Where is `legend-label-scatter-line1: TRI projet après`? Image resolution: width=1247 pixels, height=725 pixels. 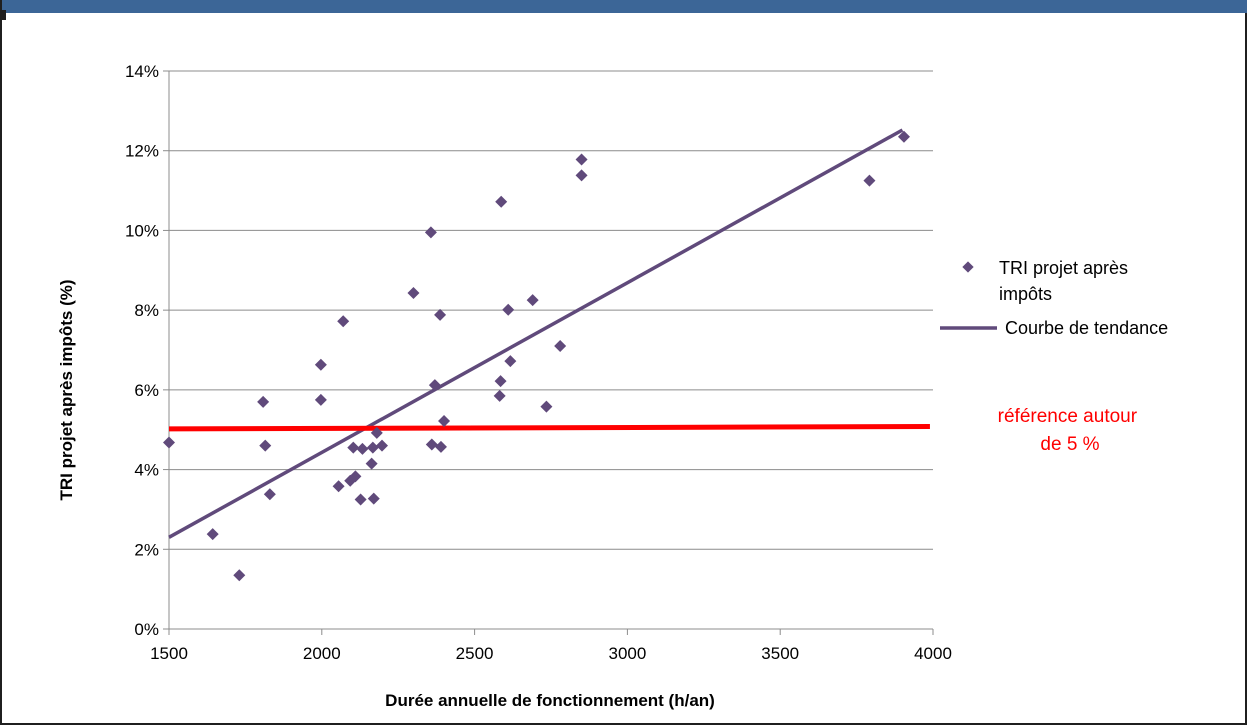 legend-label-scatter-line1: TRI projet après is located at coordinates (1063, 268).